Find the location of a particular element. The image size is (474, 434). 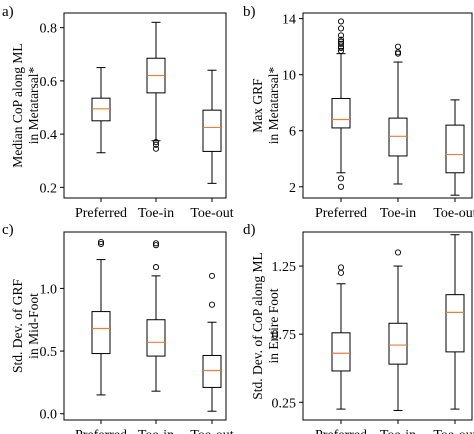

y-axis-label-line: Std. Dev. of GRF is located at coordinates (17, 326).